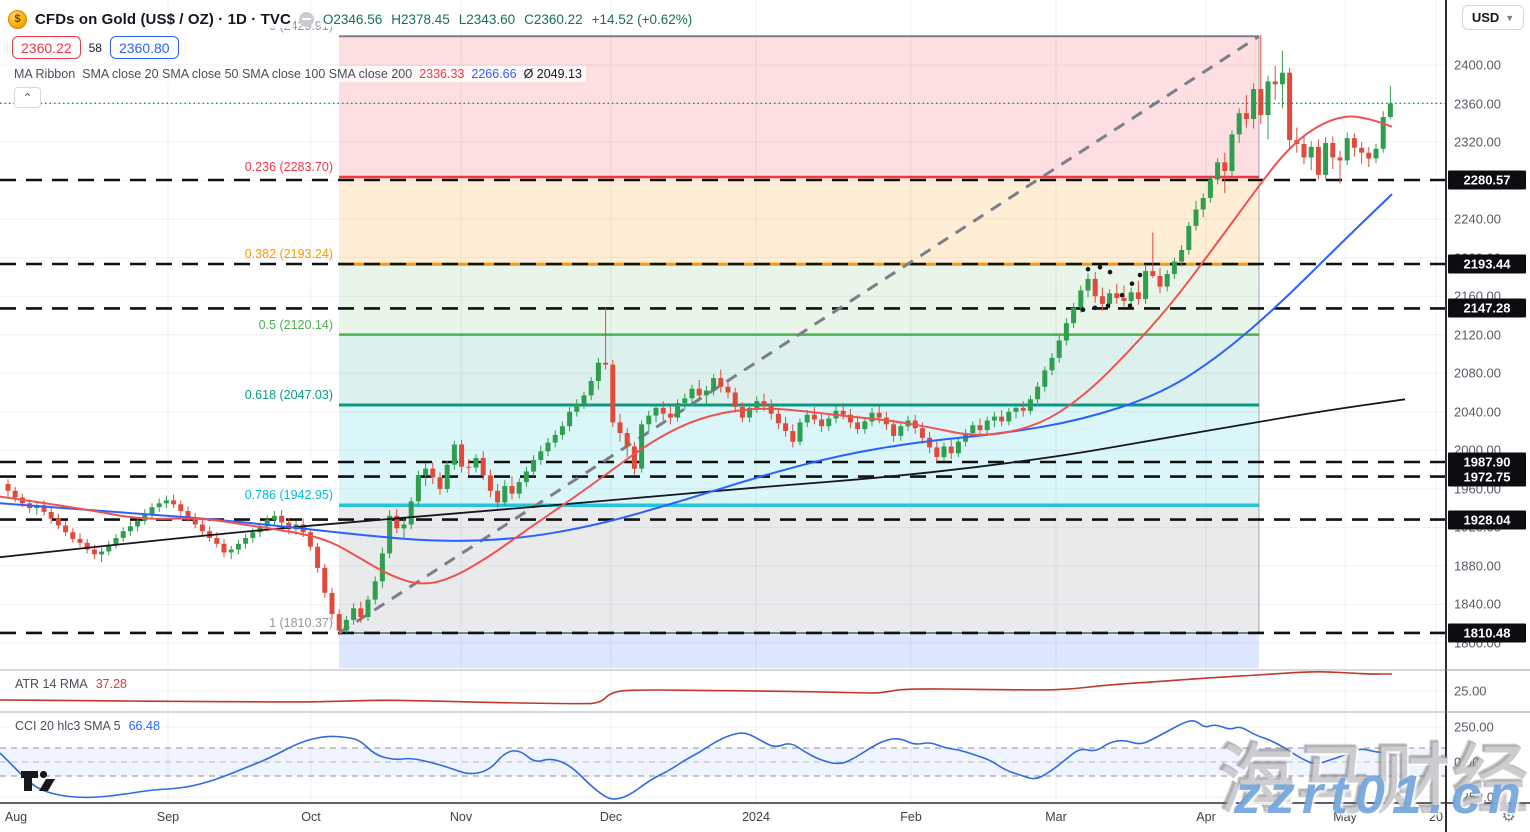 The height and width of the screenshot is (832, 1530). What do you see at coordinates (1474, 727) in the screenshot?
I see `cci-axis-tick: 250.00` at bounding box center [1474, 727].